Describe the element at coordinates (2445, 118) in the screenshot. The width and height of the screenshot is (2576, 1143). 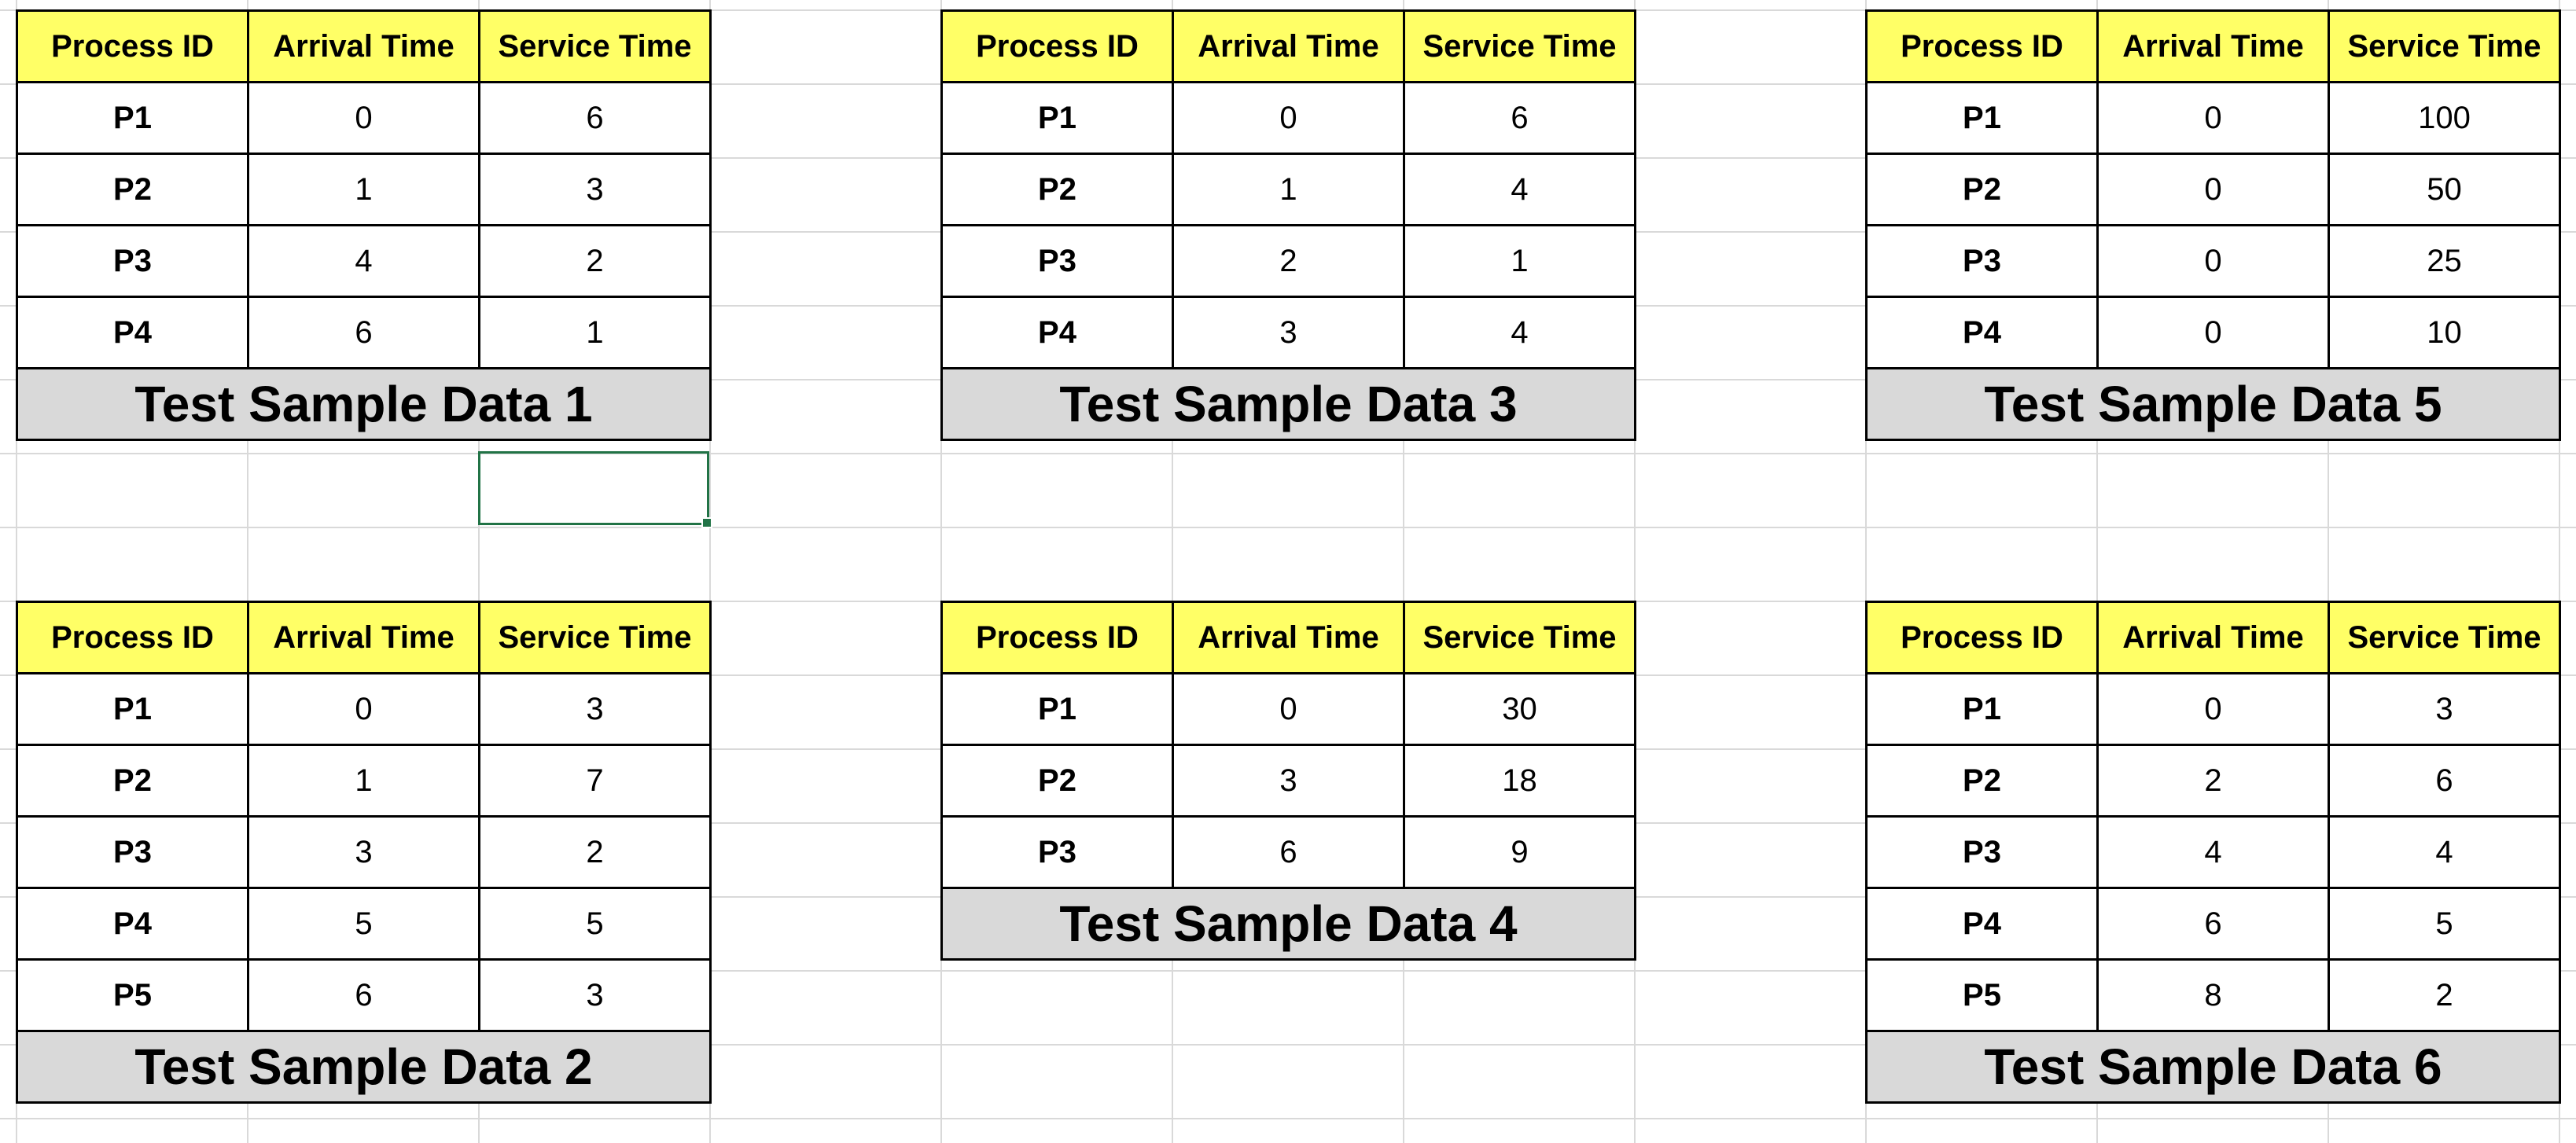
I see `service-time-cell: 100` at that location.